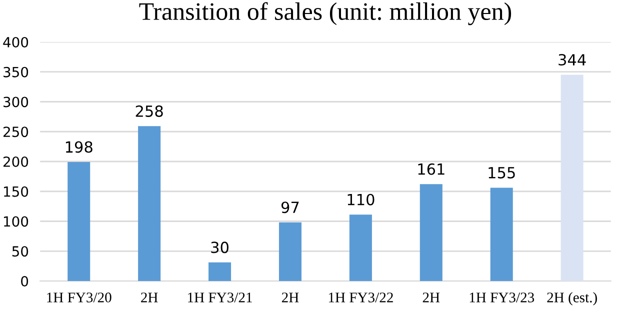 The height and width of the screenshot is (323, 617). Describe the element at coordinates (79, 147) in the screenshot. I see `data-label: 198` at that location.